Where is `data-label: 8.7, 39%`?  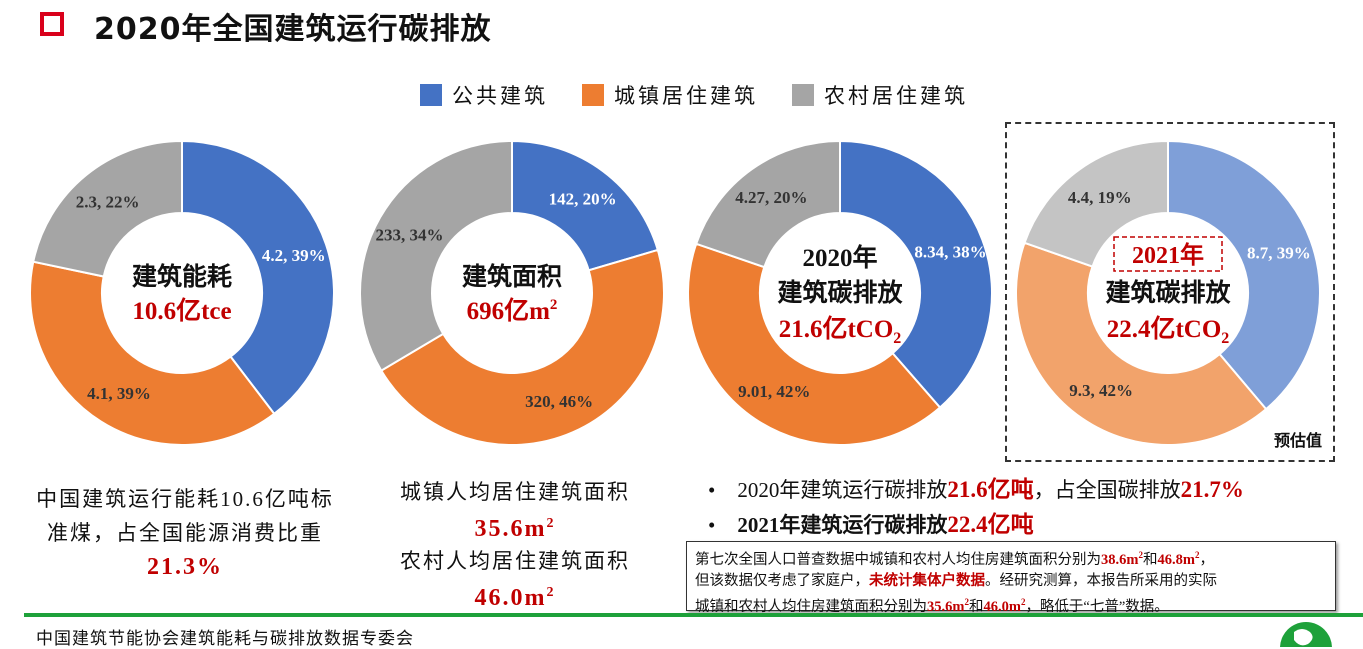 data-label: 8.7, 39% is located at coordinates (1279, 252).